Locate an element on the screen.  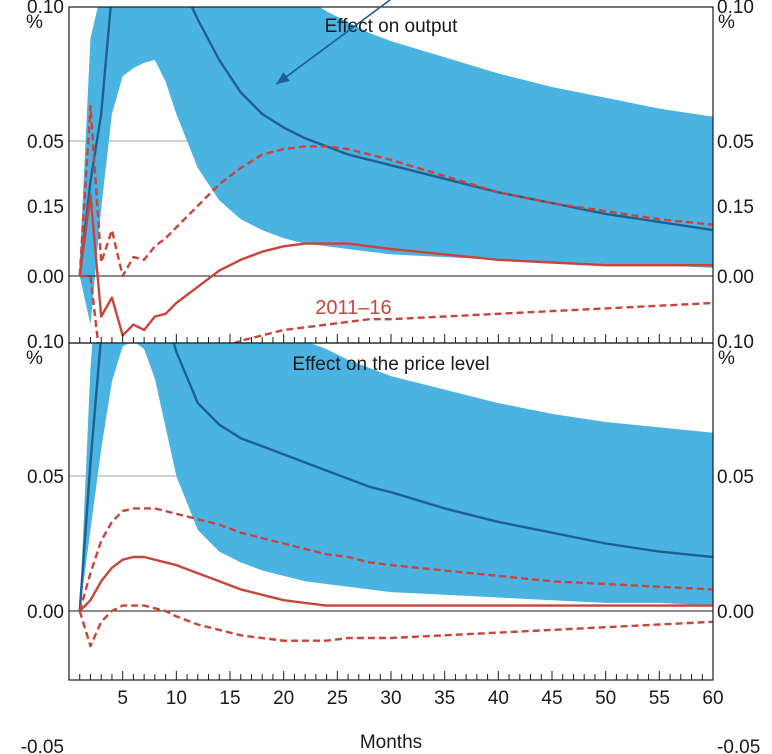
output-panel-title: Effect on output is located at coordinates (391, 26).